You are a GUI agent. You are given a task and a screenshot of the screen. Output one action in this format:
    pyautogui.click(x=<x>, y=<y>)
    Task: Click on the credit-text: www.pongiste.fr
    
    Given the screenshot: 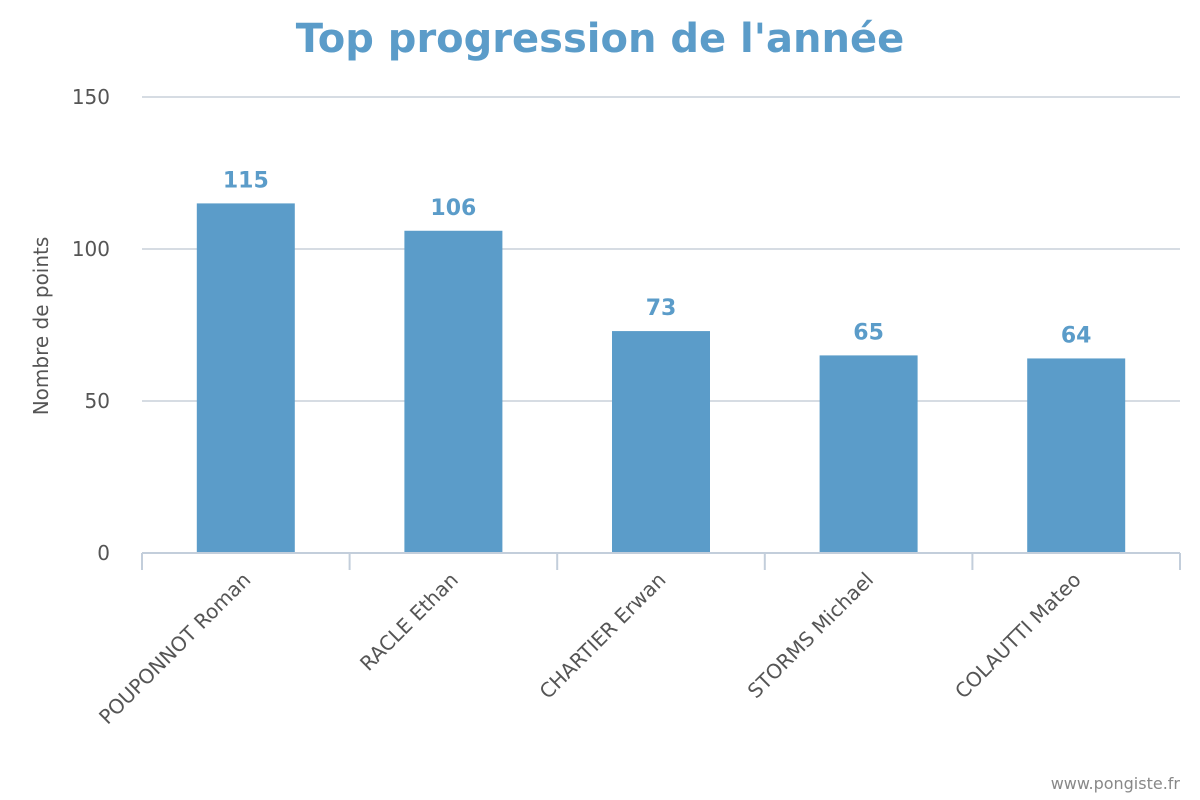 What is the action you would take?
    pyautogui.click(x=1116, y=783)
    